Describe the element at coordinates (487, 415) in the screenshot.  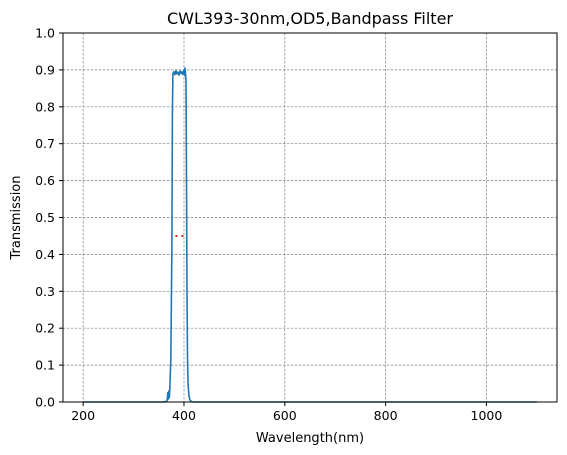
I see `x-tick-label: 1000` at that location.